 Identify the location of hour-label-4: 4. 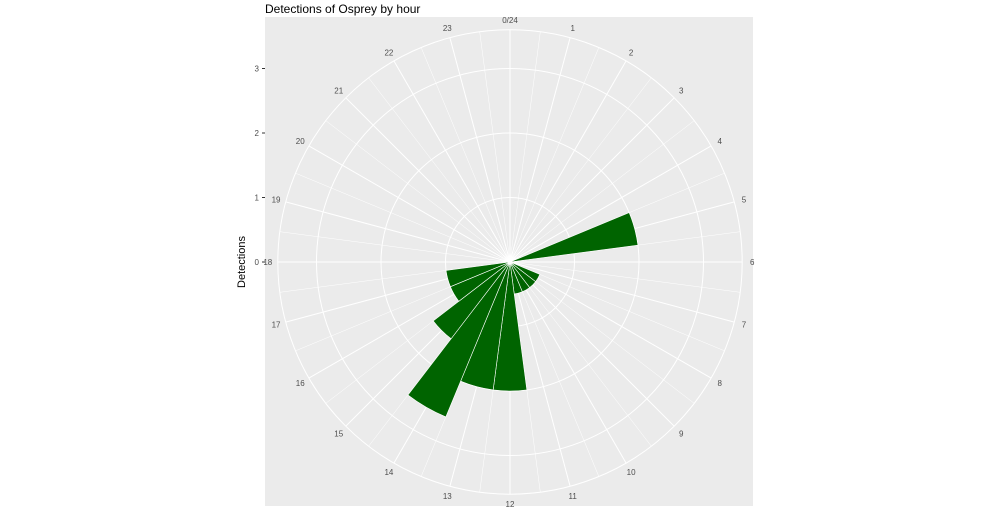
(720, 141).